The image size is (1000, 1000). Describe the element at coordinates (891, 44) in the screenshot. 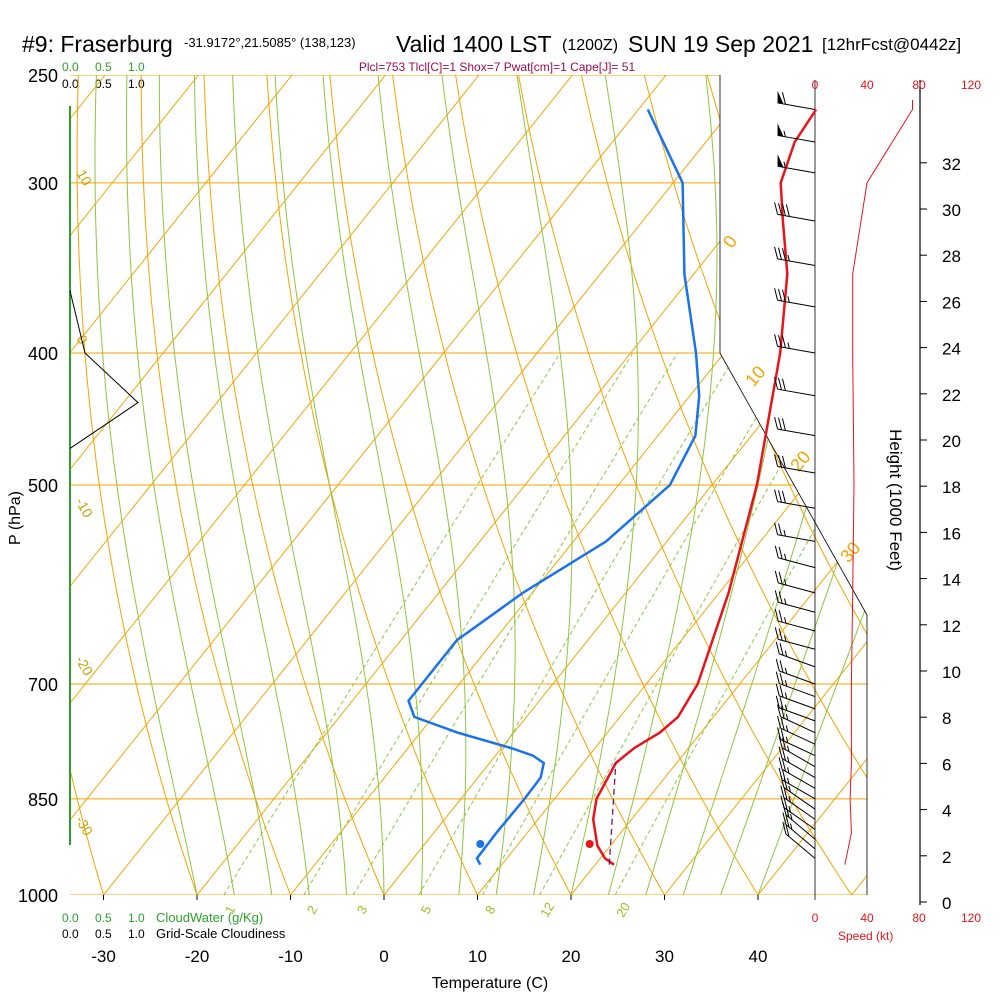

I see `forecast-label: [12hrFcst@0442z]` at that location.